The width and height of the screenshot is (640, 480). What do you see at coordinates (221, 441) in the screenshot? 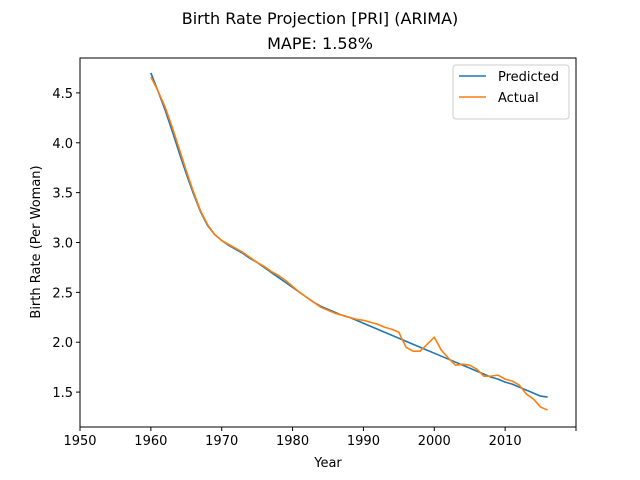
I see `x-tick-label: 1970` at bounding box center [221, 441].